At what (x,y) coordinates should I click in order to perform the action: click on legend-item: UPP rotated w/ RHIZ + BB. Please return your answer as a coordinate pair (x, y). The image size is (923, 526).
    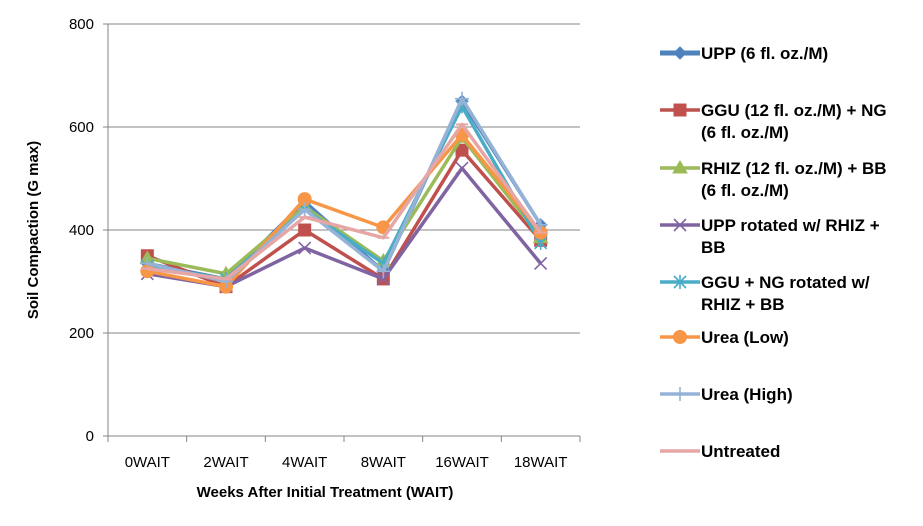
    Looking at the image, I should click on (770, 236).